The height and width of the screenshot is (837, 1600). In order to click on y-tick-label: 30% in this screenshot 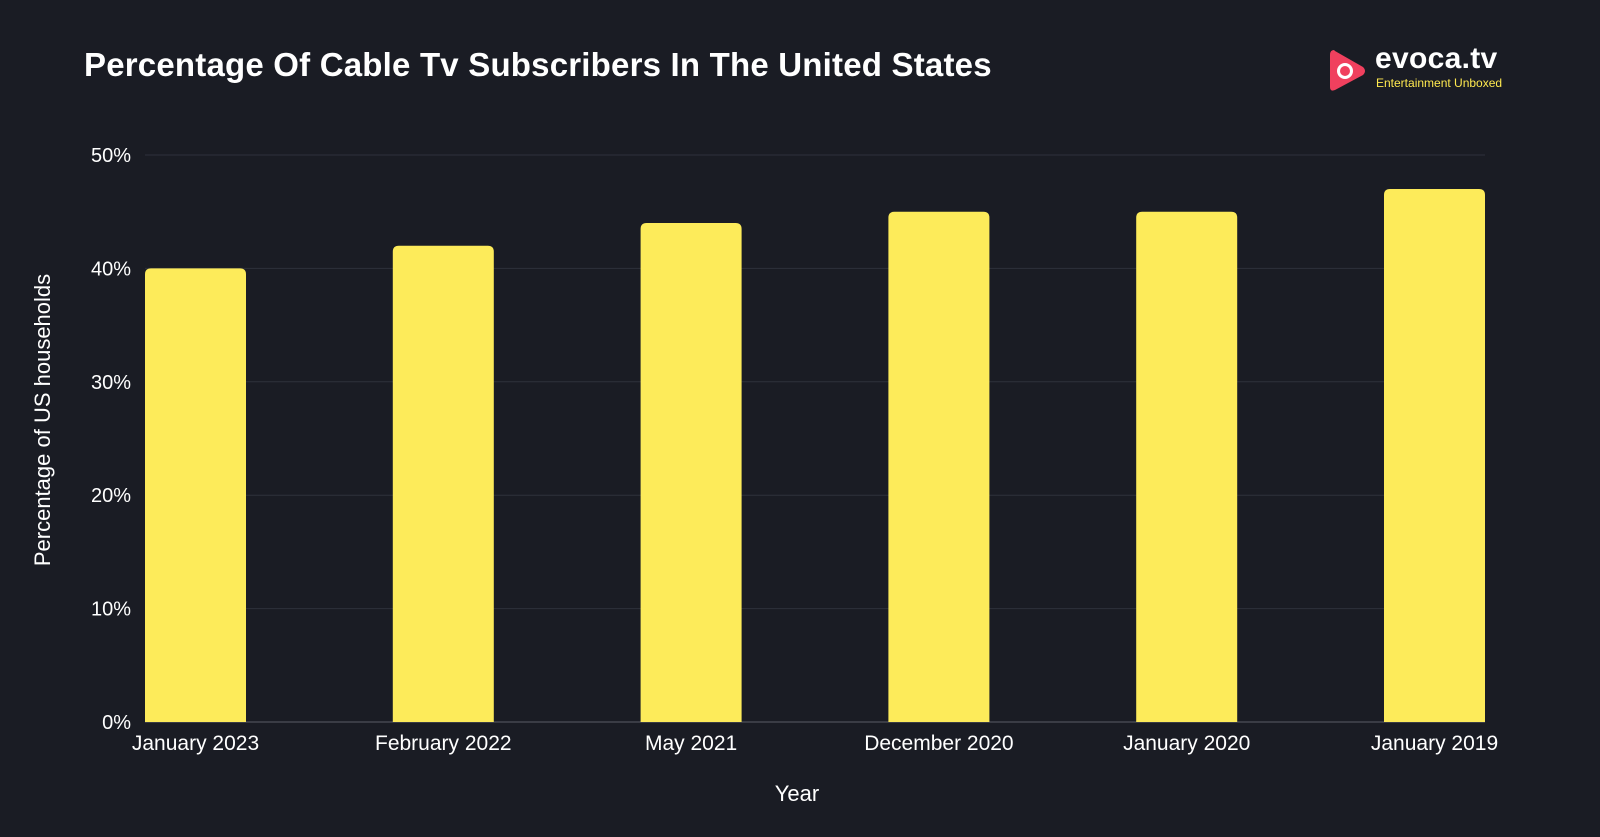, I will do `click(111, 383)`.